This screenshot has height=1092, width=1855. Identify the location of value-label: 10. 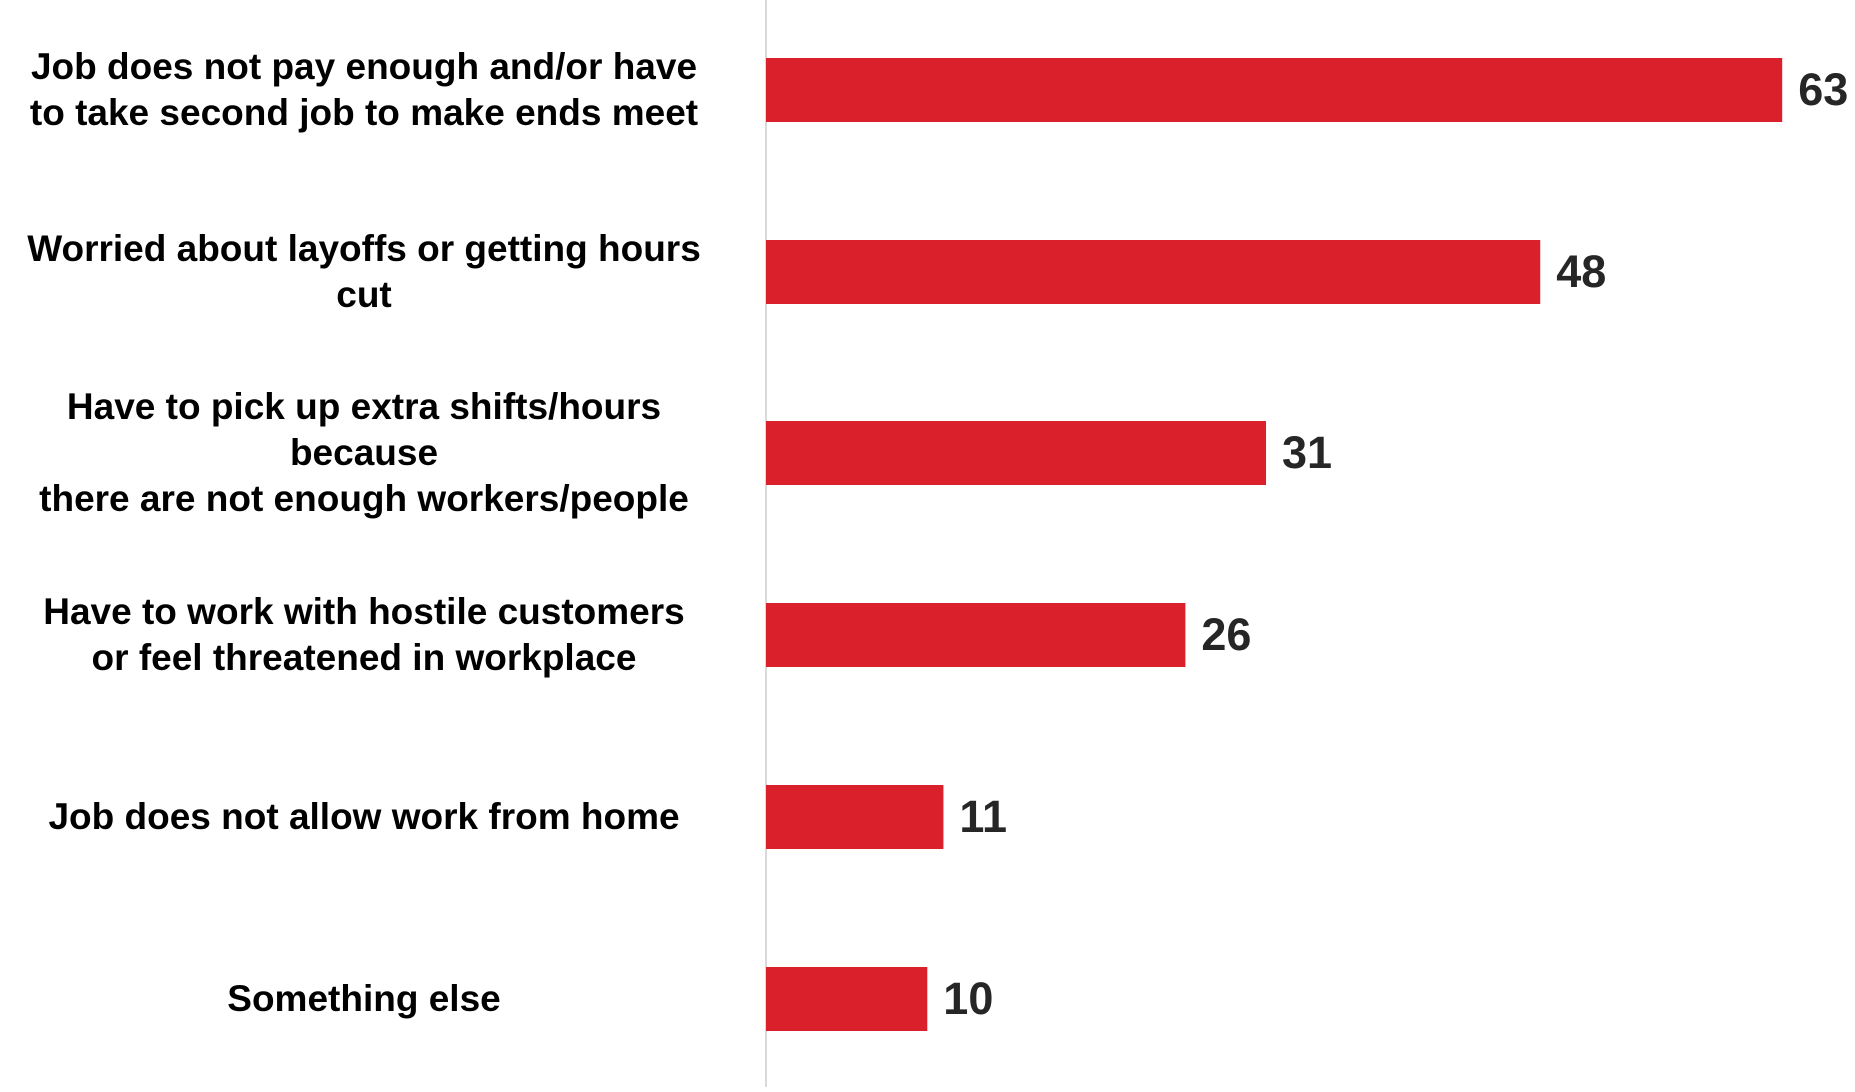
(968, 998).